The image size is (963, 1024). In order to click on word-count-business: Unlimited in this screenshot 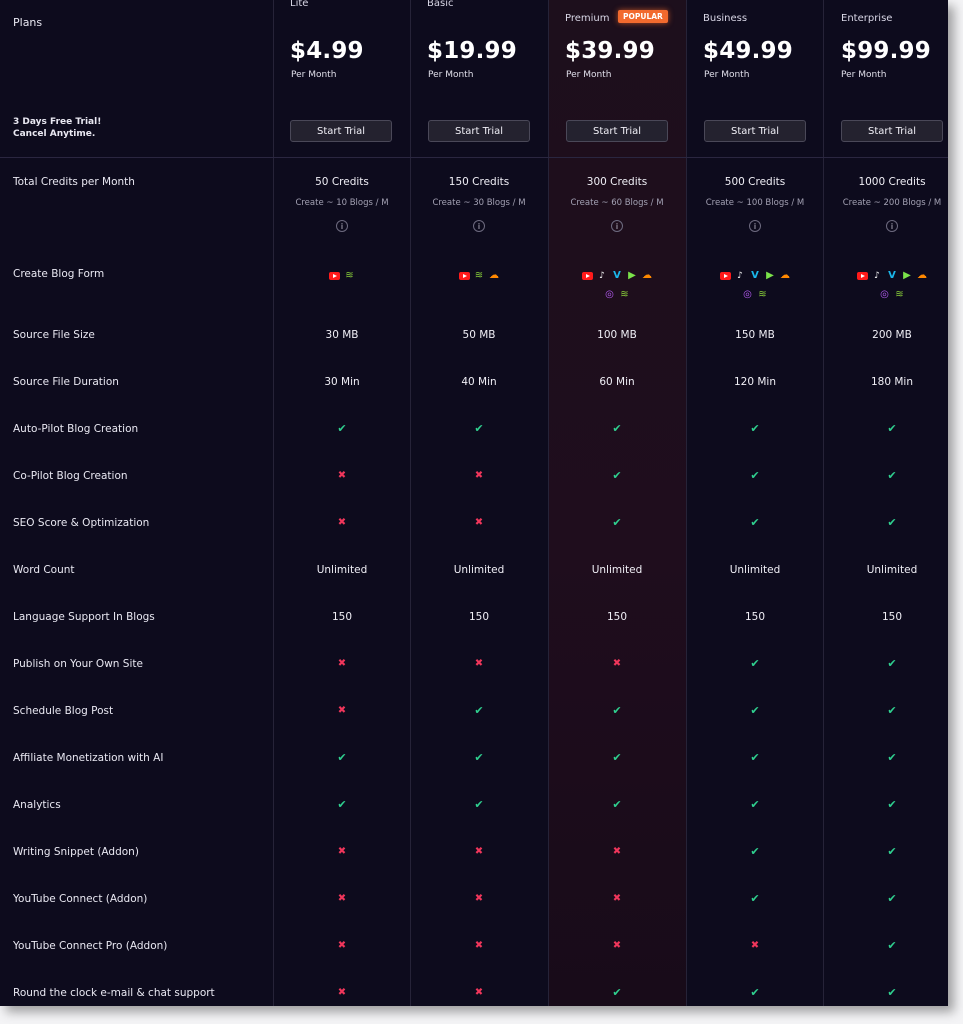, I will do `click(755, 570)`.